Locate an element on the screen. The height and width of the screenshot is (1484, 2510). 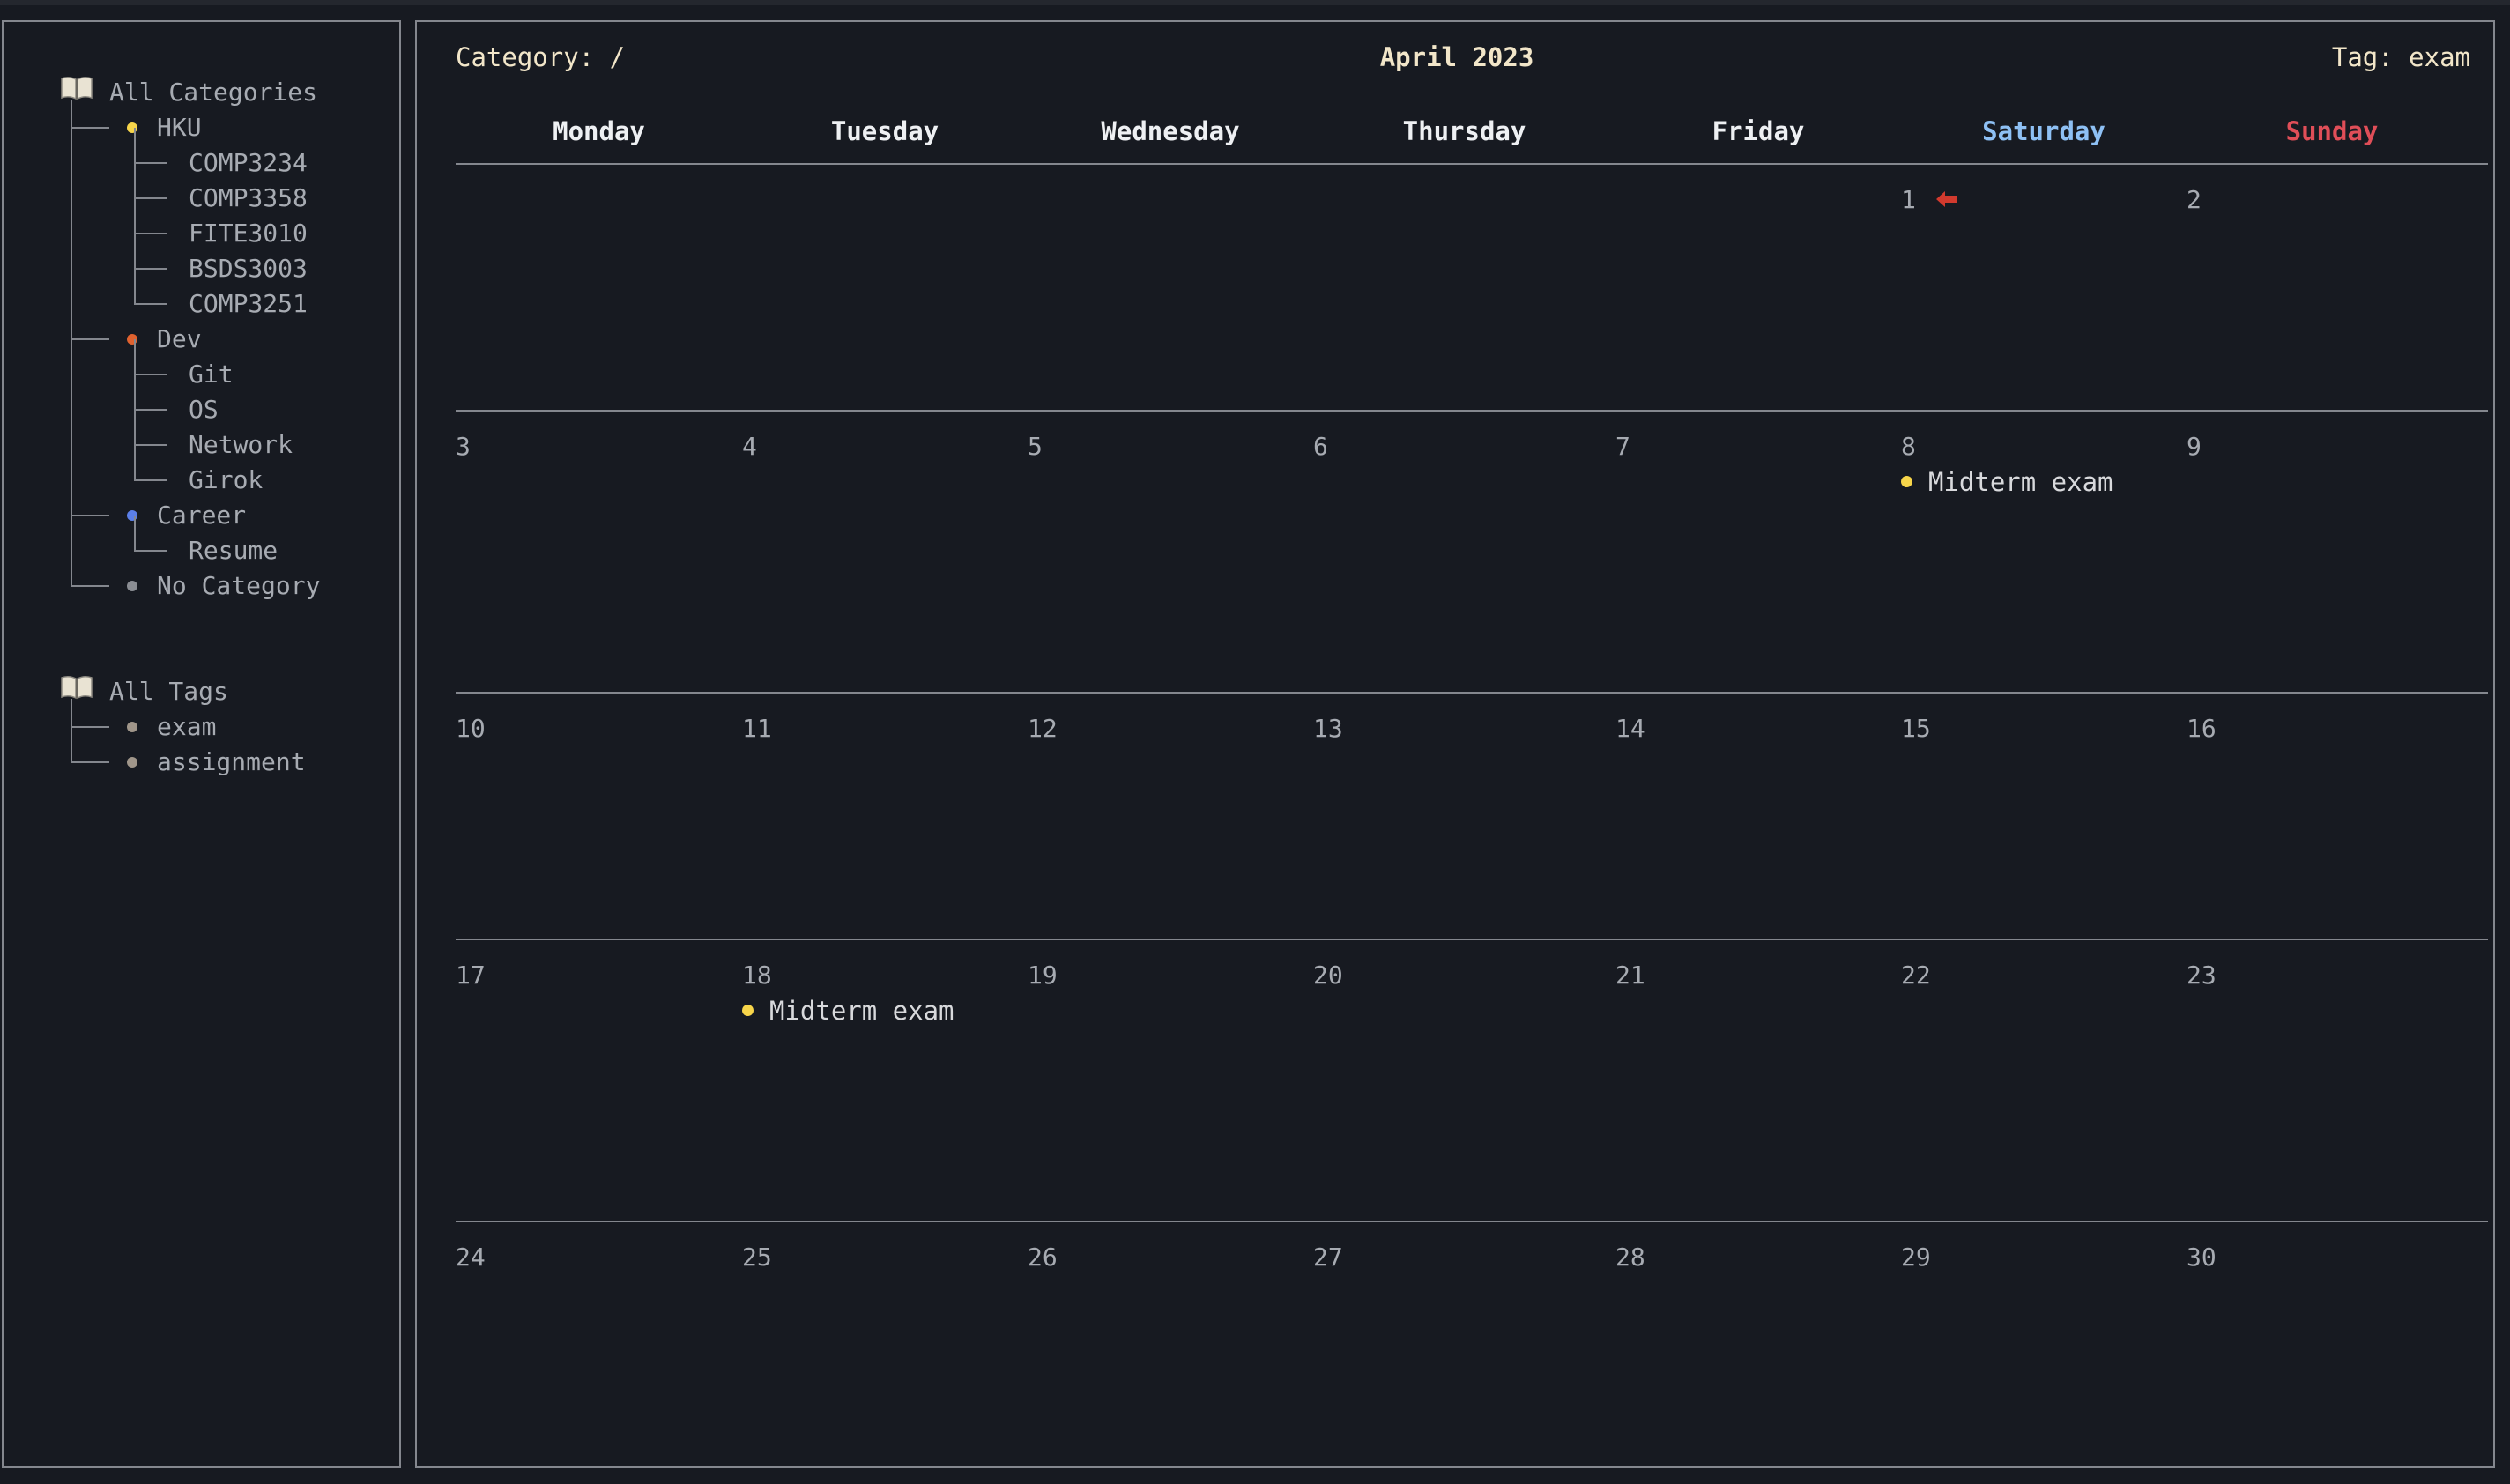
day-cell: 8 is located at coordinates (2044, 552).